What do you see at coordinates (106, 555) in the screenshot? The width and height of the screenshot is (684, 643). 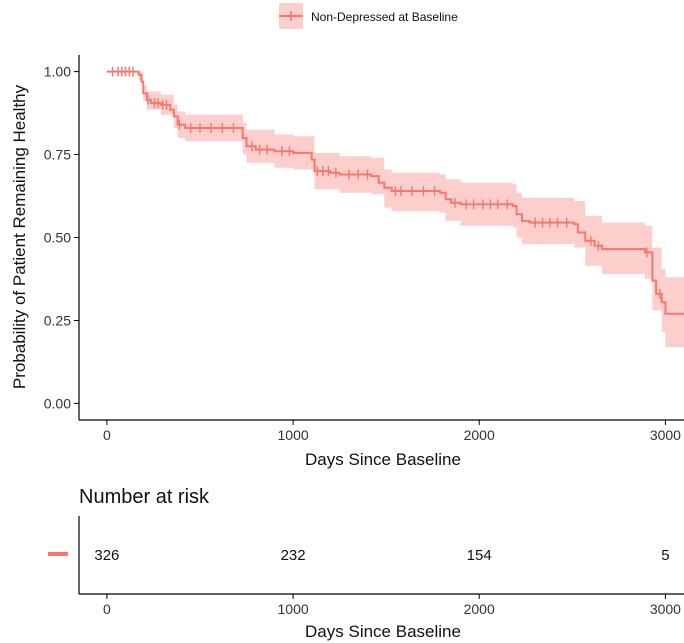 I see `risk-count: 326` at bounding box center [106, 555].